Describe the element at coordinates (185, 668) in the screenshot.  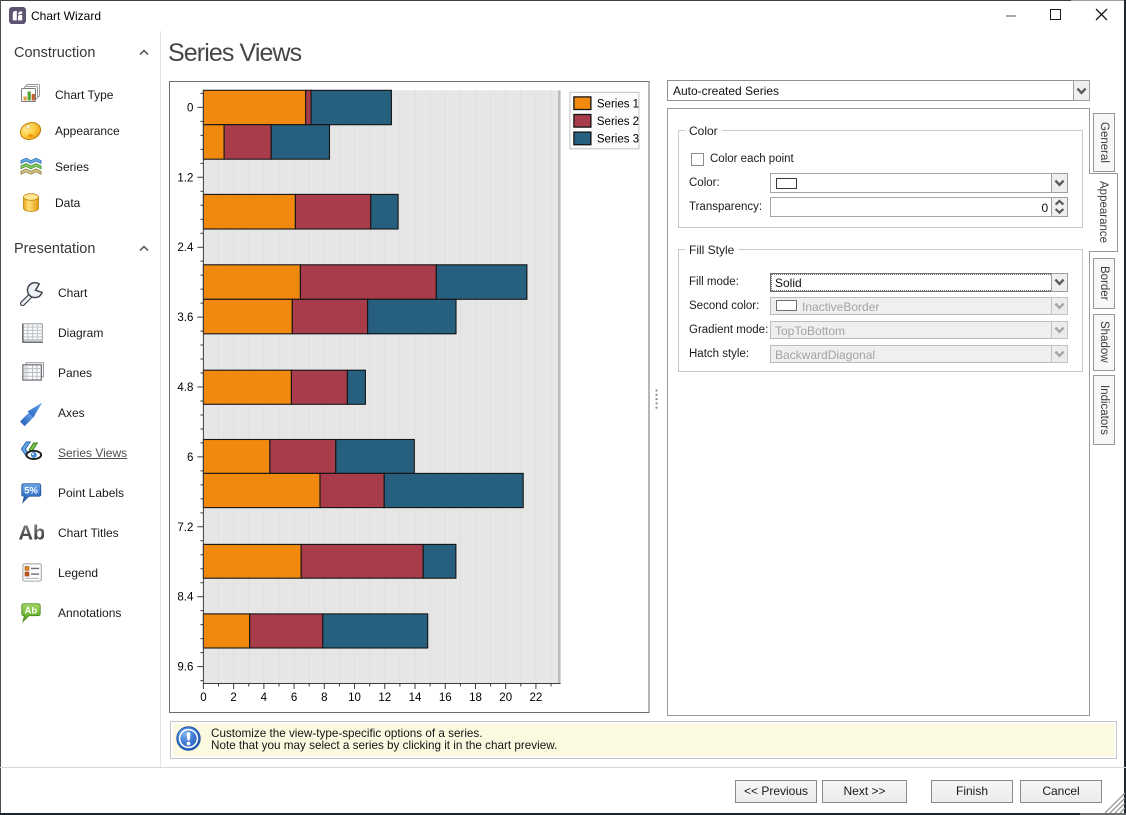
I see `svg-text: 9.6` at that location.